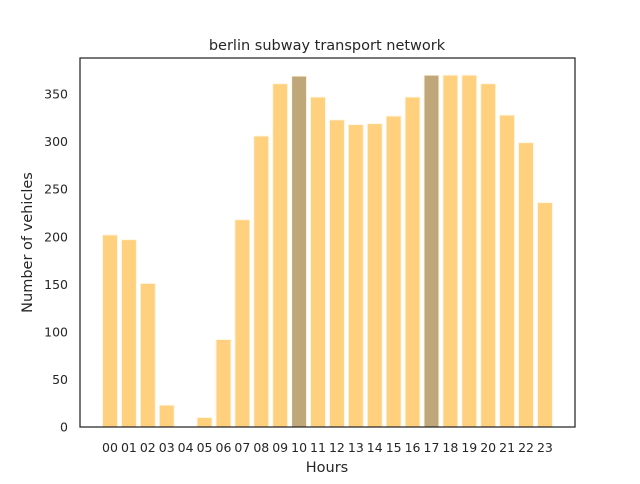 The image size is (640, 484). Describe the element at coordinates (488, 447) in the screenshot. I see `x-tick-label: 20` at that location.